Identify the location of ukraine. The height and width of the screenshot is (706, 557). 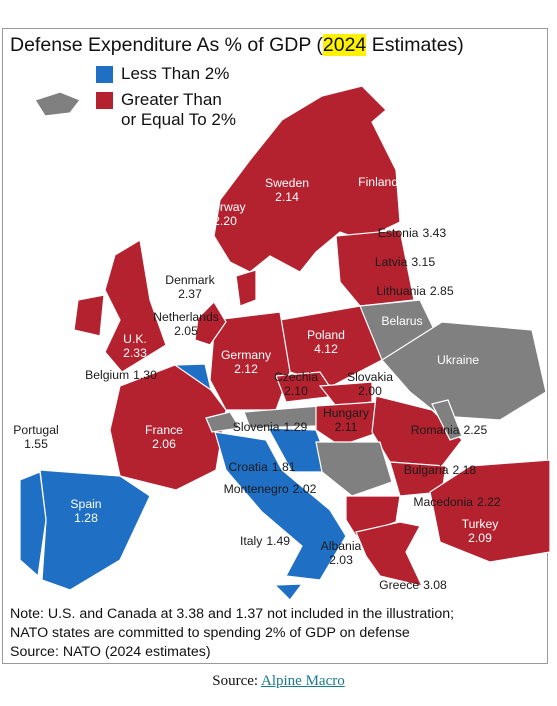
(464, 371).